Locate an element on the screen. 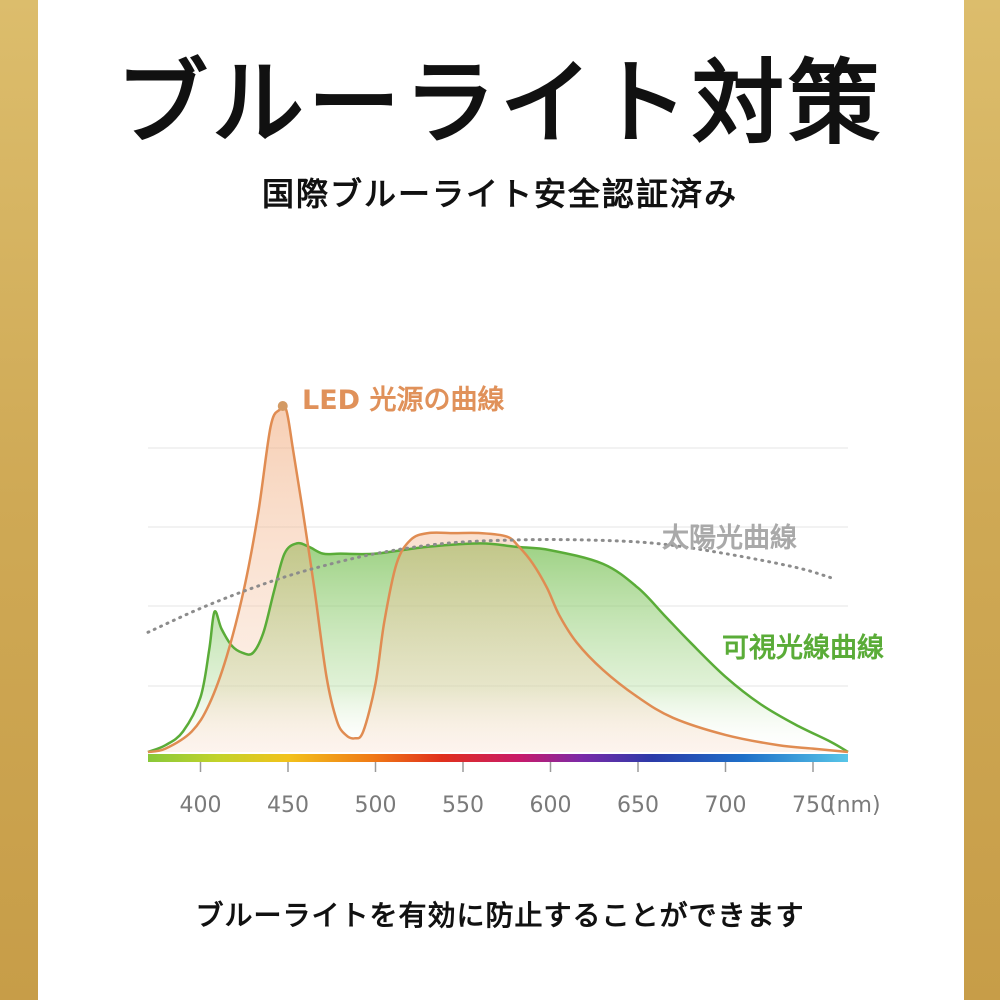  x-tick-label: 400 is located at coordinates (201, 805).